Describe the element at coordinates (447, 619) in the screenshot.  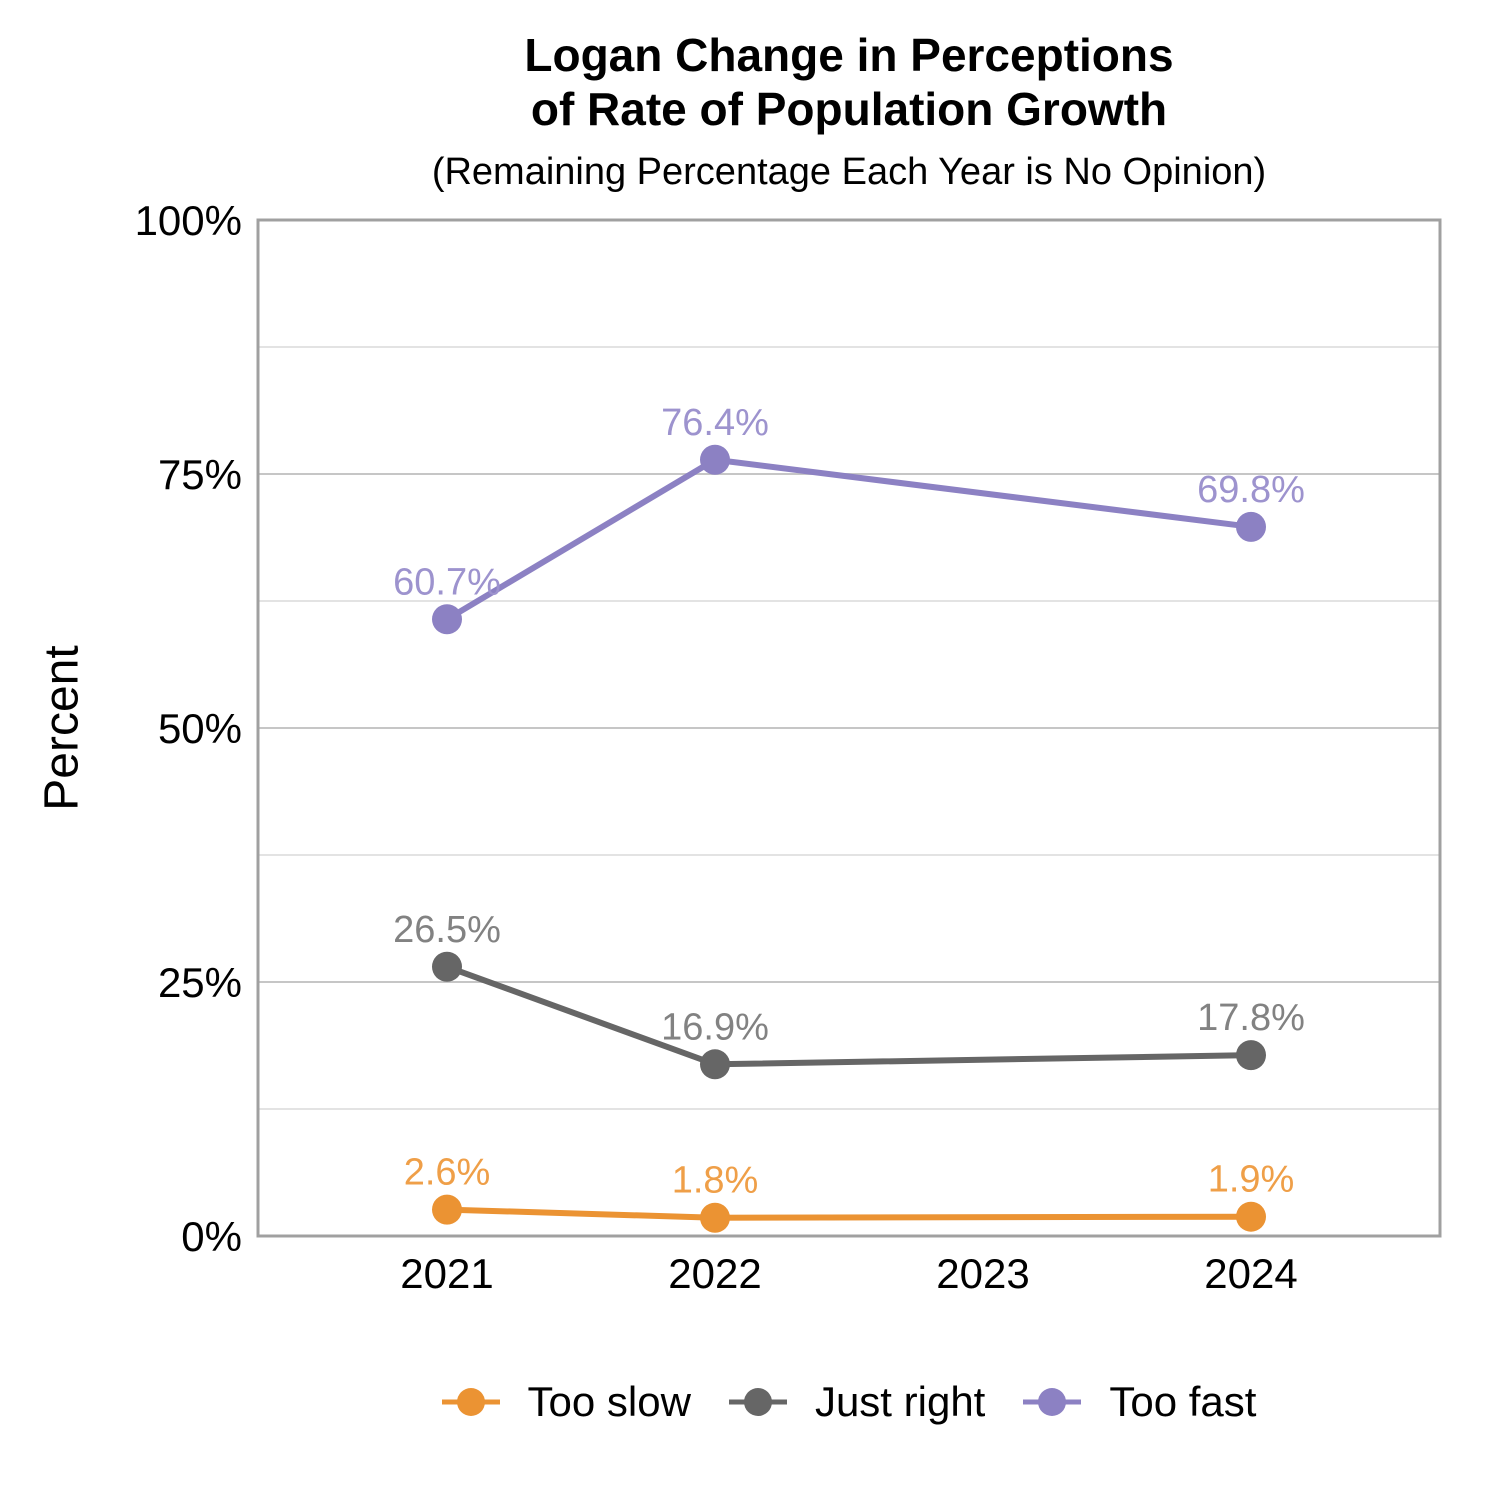
I see `data-point-too-fast-2021` at that location.